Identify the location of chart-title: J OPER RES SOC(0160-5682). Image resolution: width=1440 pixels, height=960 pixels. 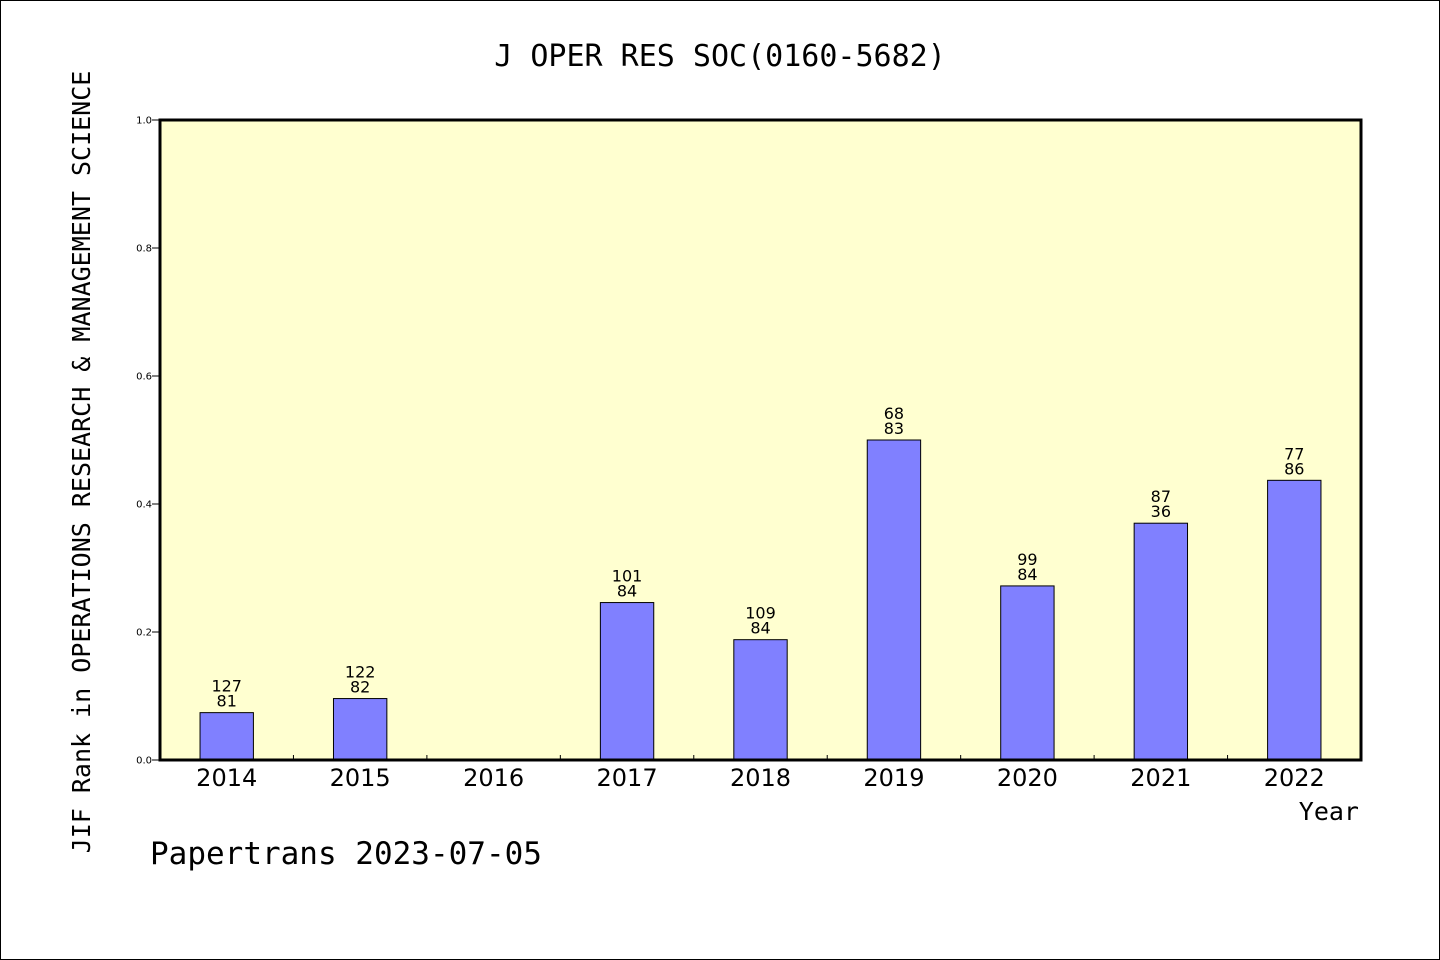
(720, 56).